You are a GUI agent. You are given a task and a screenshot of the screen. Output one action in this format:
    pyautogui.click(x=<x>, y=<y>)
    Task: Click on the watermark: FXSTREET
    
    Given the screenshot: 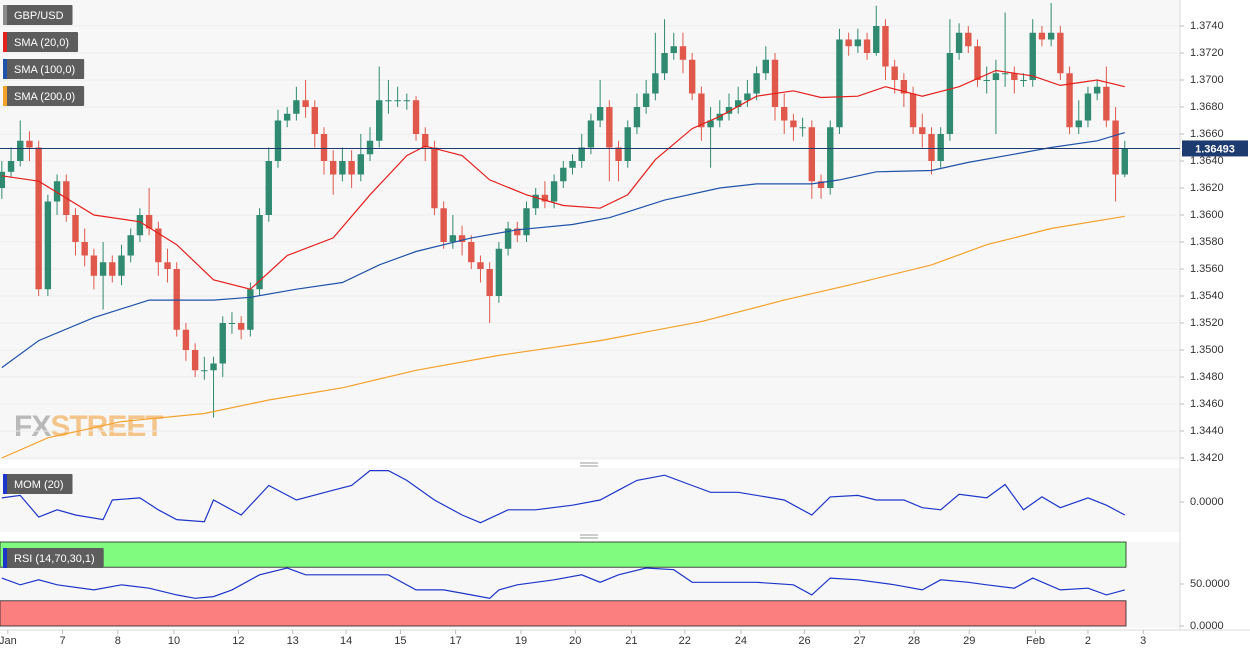 What is the action you would take?
    pyautogui.click(x=88, y=426)
    